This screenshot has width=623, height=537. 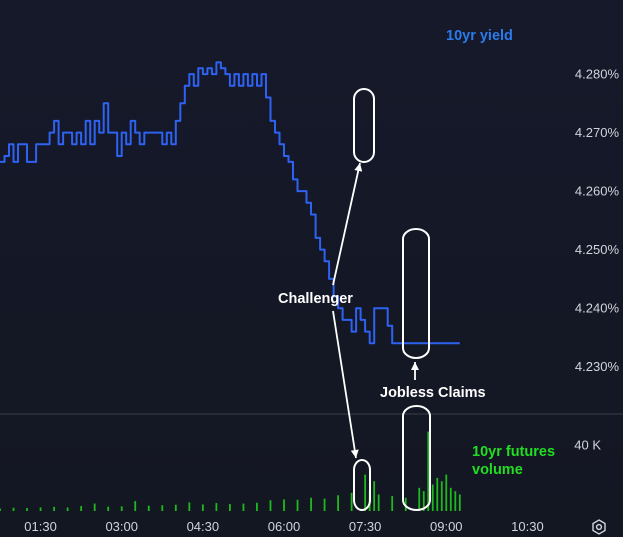 What do you see at coordinates (513, 461) in the screenshot?
I see `volume-series-label: 10yr futures volume` at bounding box center [513, 461].